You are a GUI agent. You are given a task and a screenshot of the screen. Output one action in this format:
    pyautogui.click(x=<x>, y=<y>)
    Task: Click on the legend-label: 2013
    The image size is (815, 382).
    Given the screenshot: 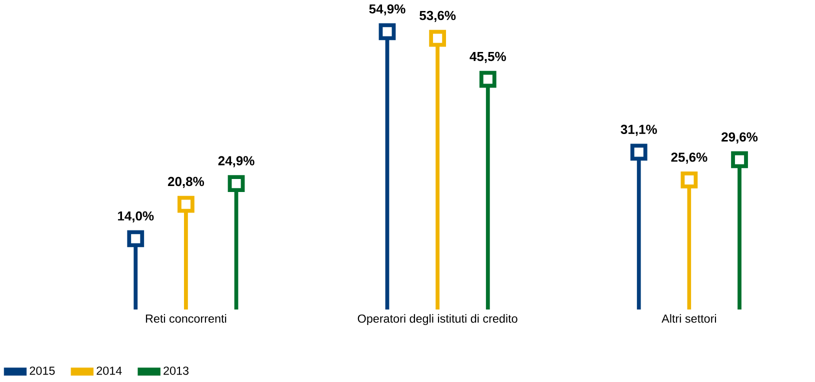 What is the action you would take?
    pyautogui.click(x=176, y=370)
    